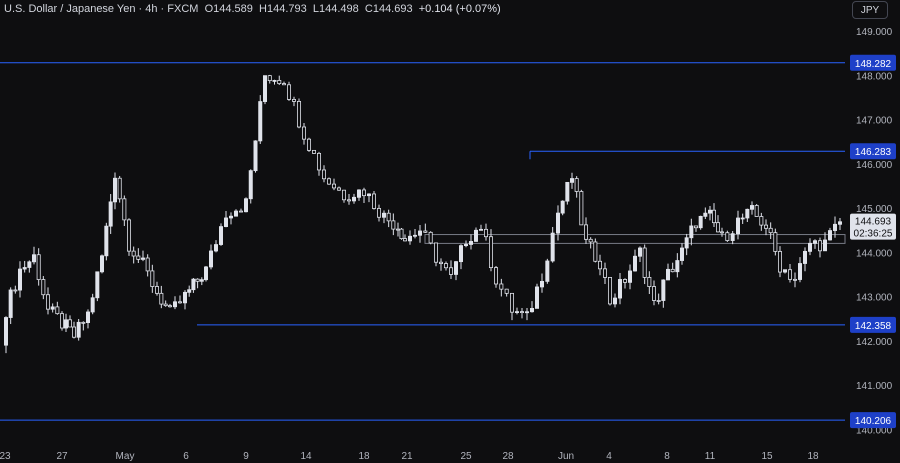 The width and height of the screenshot is (900, 463). Describe the element at coordinates (874, 298) in the screenshot. I see `price-axis-tick: 143.000` at that location.